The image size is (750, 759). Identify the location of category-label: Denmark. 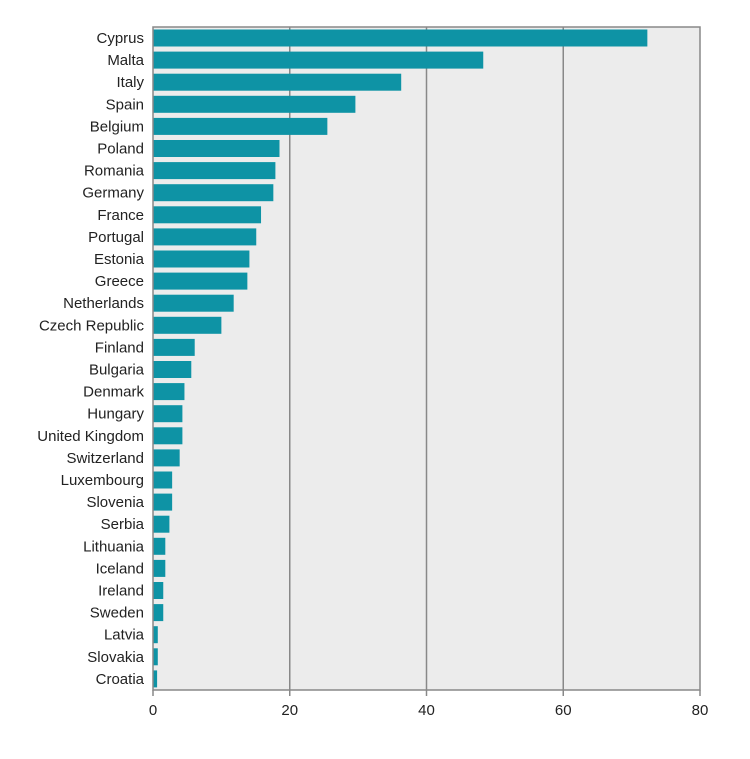
(113, 392).